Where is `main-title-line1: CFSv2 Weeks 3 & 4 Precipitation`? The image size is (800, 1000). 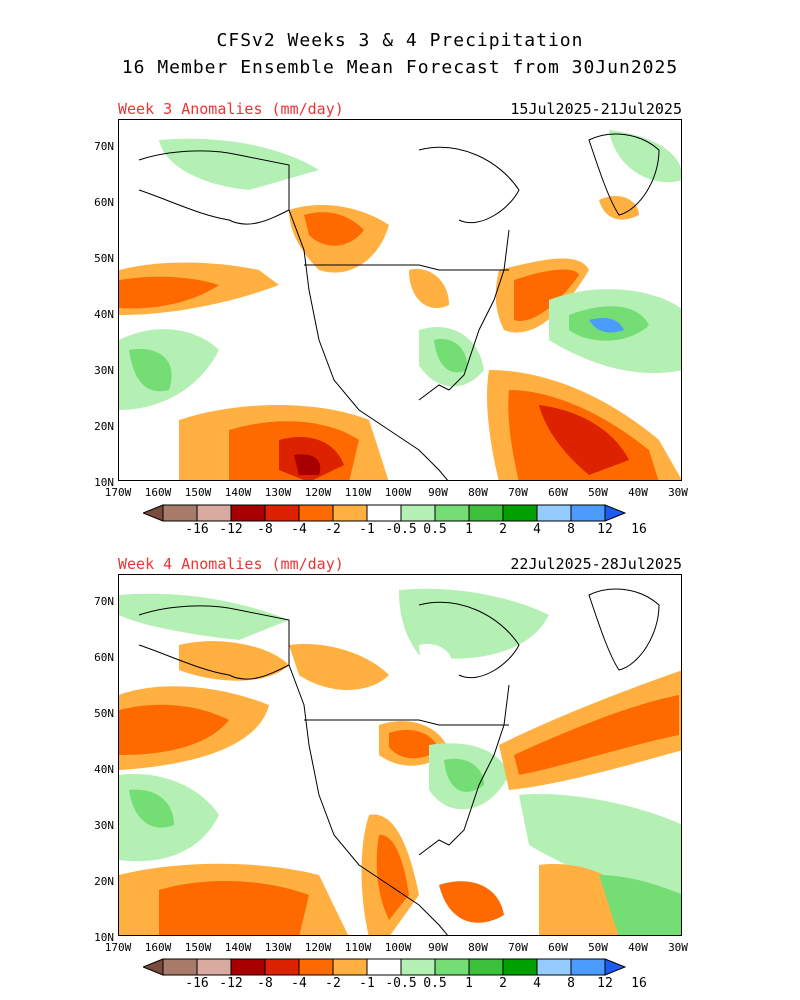 main-title-line1: CFSv2 Weeks 3 & 4 Precipitation is located at coordinates (400, 40).